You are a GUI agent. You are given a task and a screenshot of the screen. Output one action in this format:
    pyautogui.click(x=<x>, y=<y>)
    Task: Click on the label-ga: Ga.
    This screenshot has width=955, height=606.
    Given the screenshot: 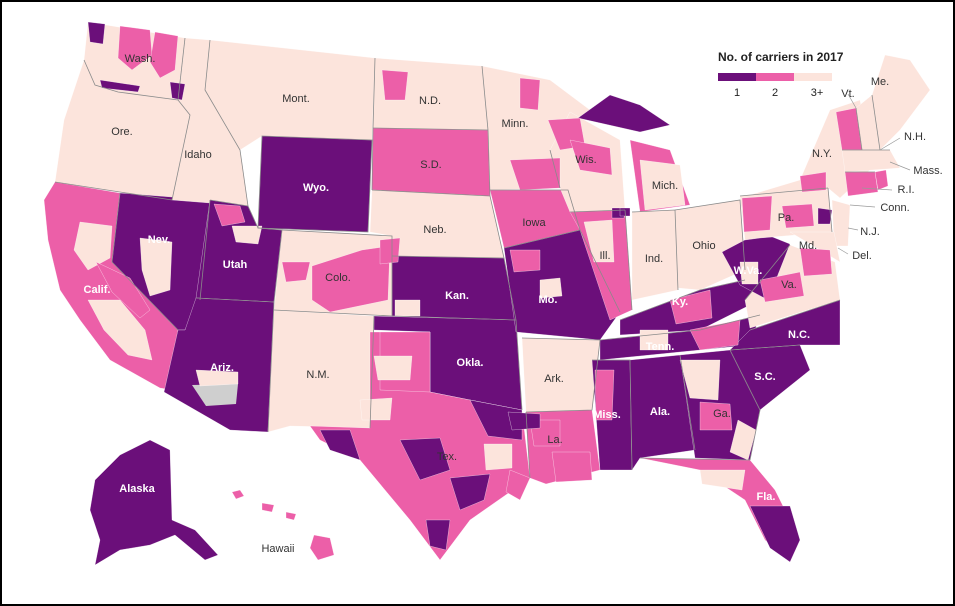 What is the action you would take?
    pyautogui.click(x=722, y=414)
    